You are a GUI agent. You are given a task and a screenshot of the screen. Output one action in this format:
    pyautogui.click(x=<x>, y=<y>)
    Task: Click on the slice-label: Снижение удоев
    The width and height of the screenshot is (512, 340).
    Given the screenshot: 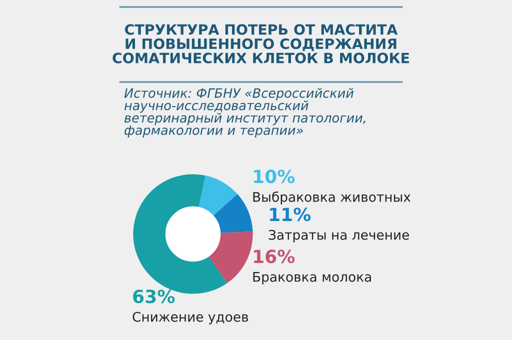 What is the action you would take?
    pyautogui.click(x=190, y=318)
    